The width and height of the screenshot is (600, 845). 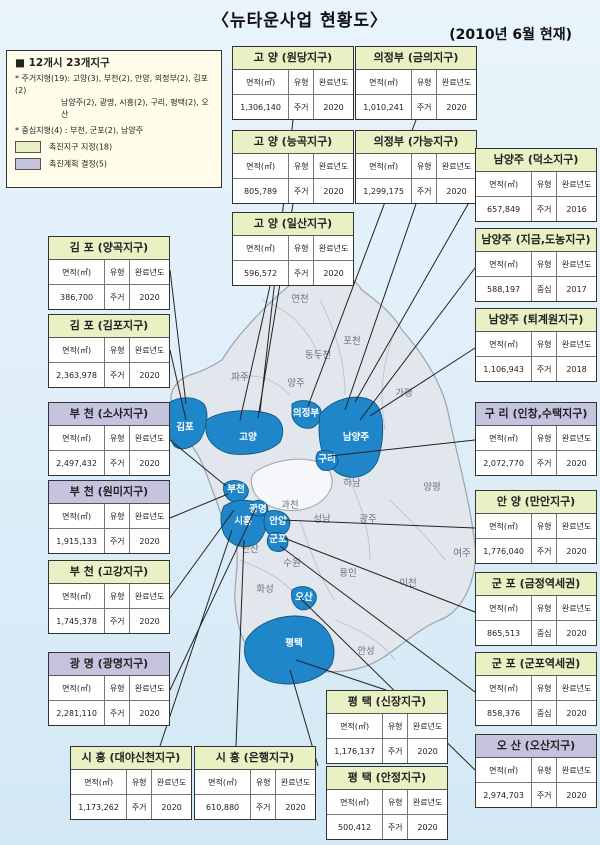 I want to click on district-title: 김 포 (양곡지구), so click(x=109, y=248).